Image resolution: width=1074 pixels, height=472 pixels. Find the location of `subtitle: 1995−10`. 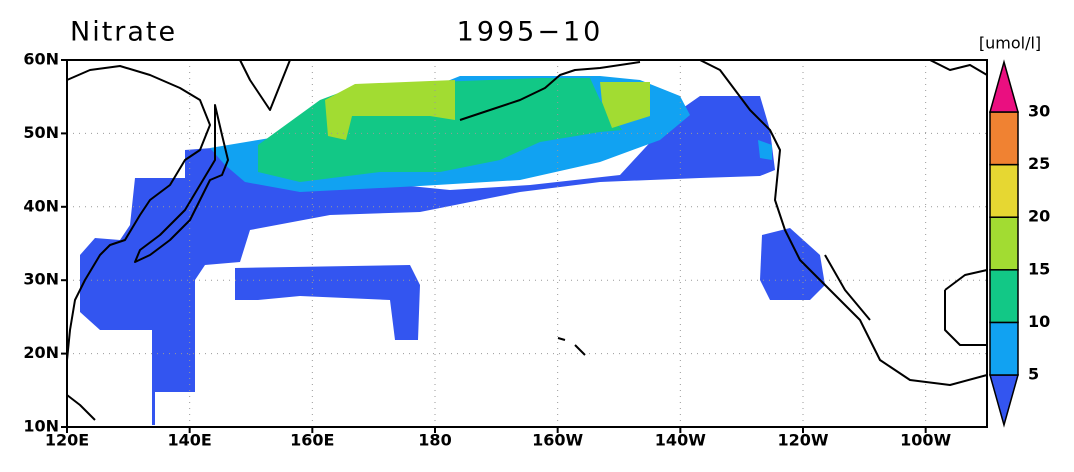

subtitle: 1995−10 is located at coordinates (530, 32).